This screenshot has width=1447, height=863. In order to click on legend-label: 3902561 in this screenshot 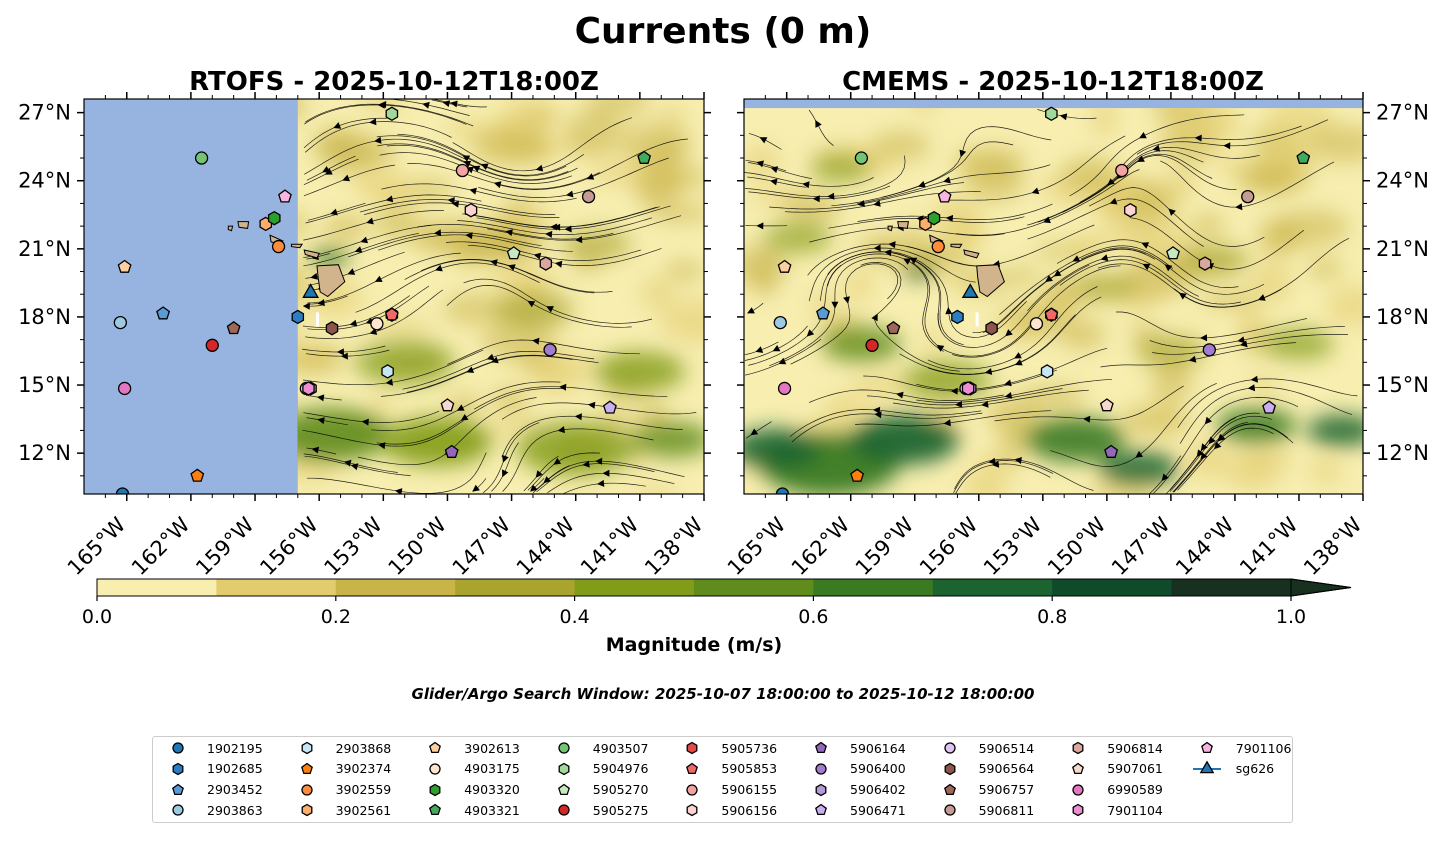, I will do `click(363, 810)`.